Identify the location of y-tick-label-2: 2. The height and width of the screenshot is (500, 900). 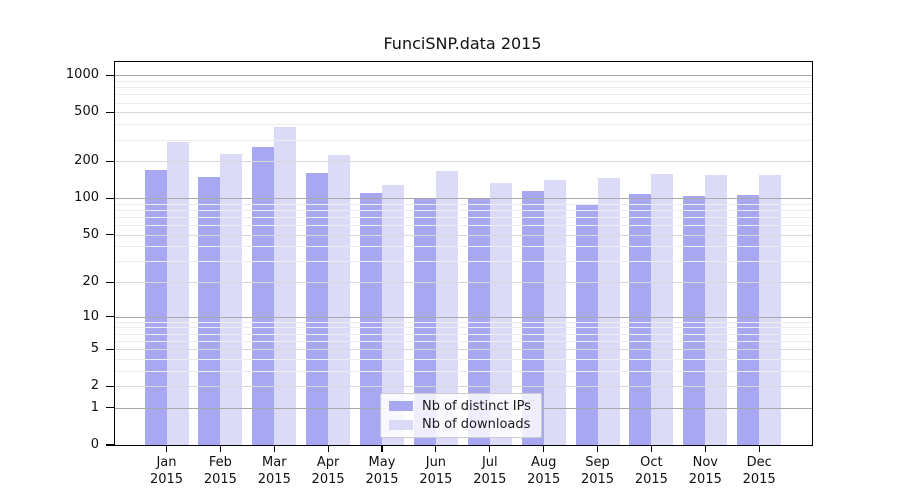
(94, 386).